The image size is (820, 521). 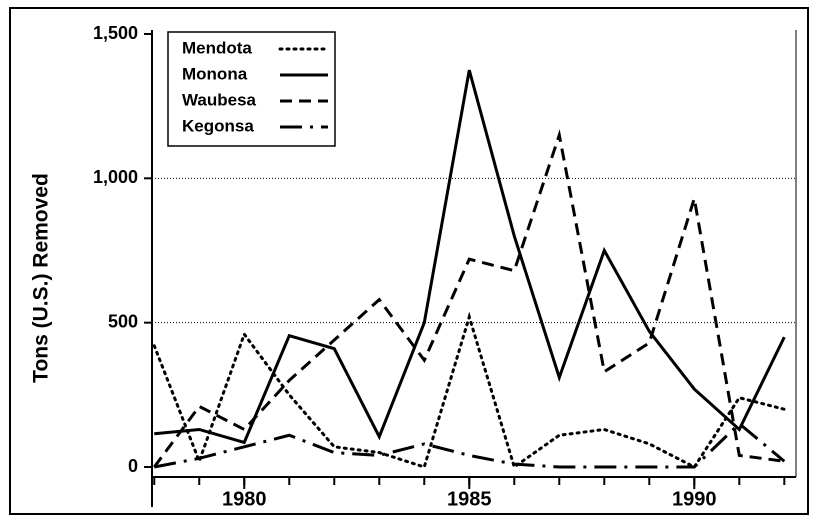 What do you see at coordinates (469, 445) in the screenshot?
I see `series-line` at bounding box center [469, 445].